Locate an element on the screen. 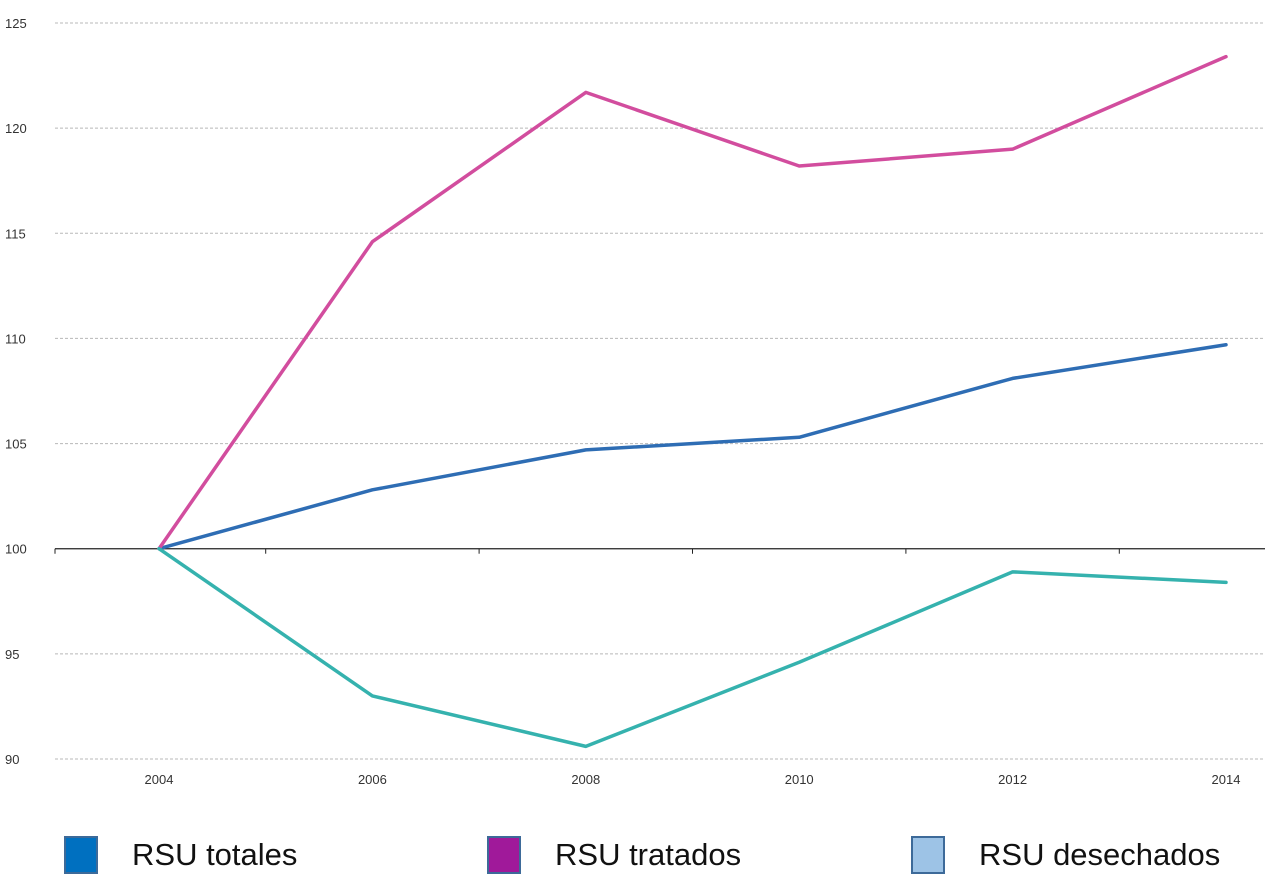 This screenshot has width=1265, height=891. y-tick-label: 105 is located at coordinates (16, 444).